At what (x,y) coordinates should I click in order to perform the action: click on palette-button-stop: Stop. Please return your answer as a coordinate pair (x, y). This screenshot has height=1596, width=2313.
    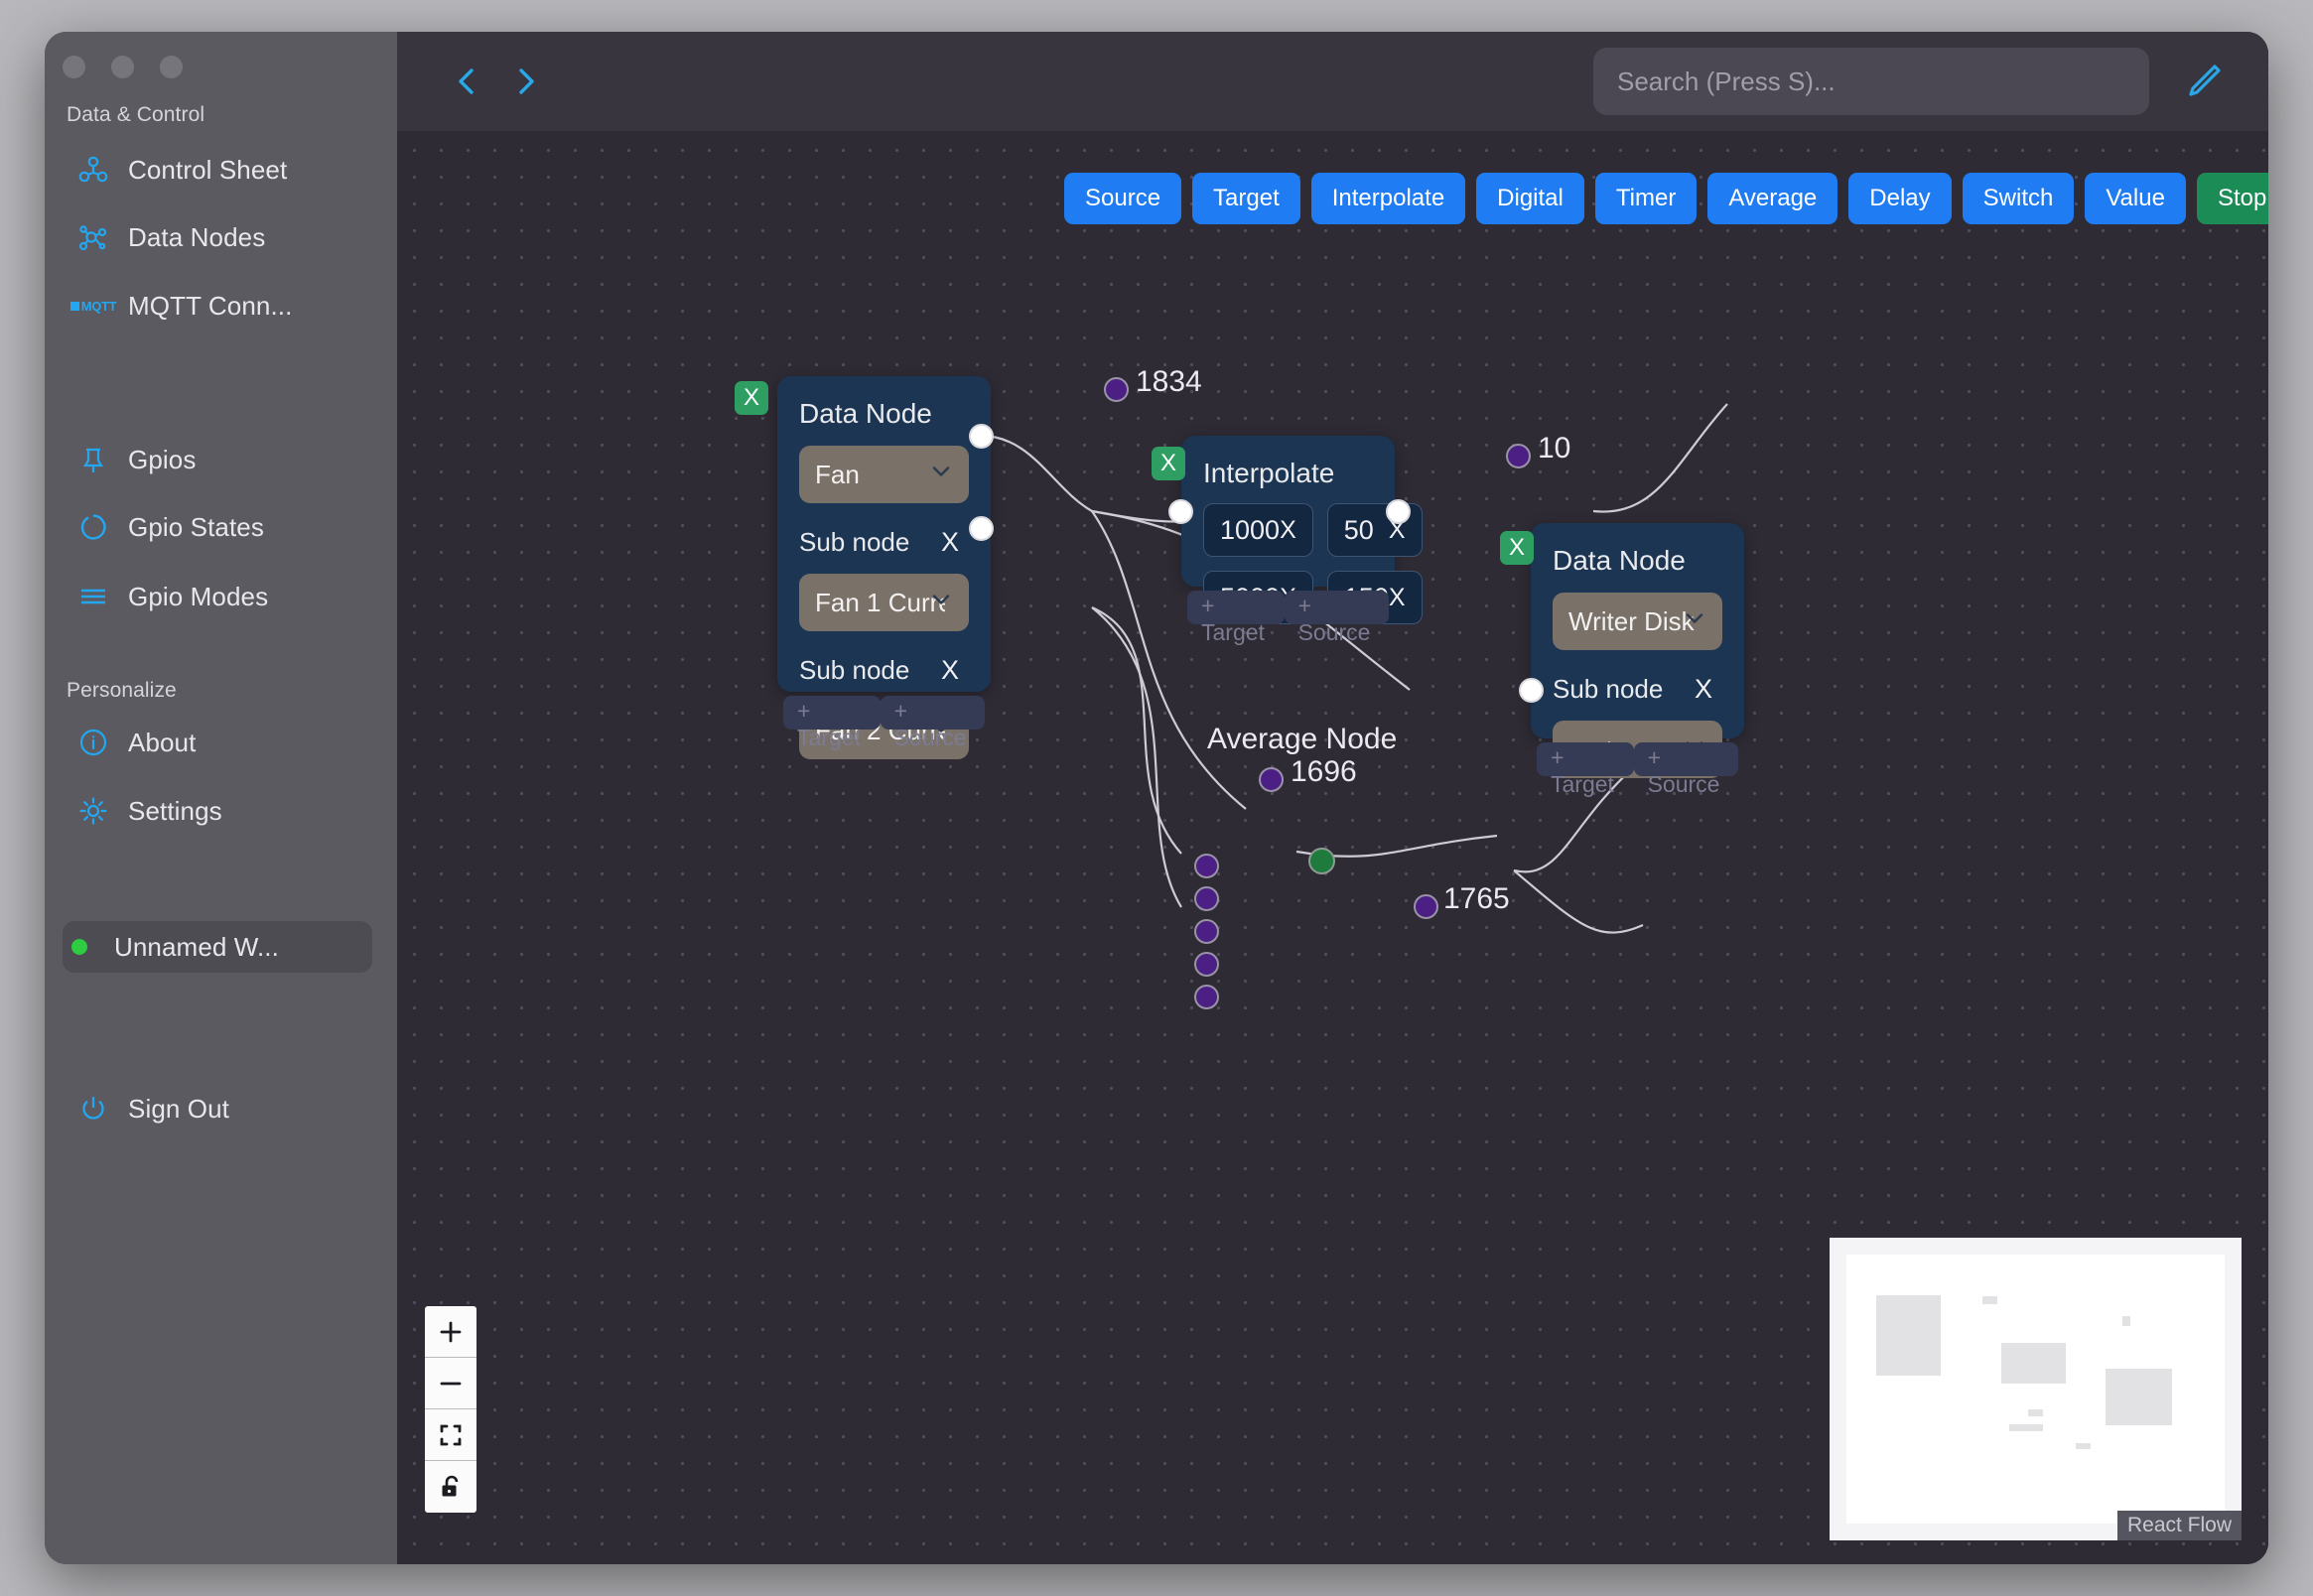
    Looking at the image, I should click on (2232, 199).